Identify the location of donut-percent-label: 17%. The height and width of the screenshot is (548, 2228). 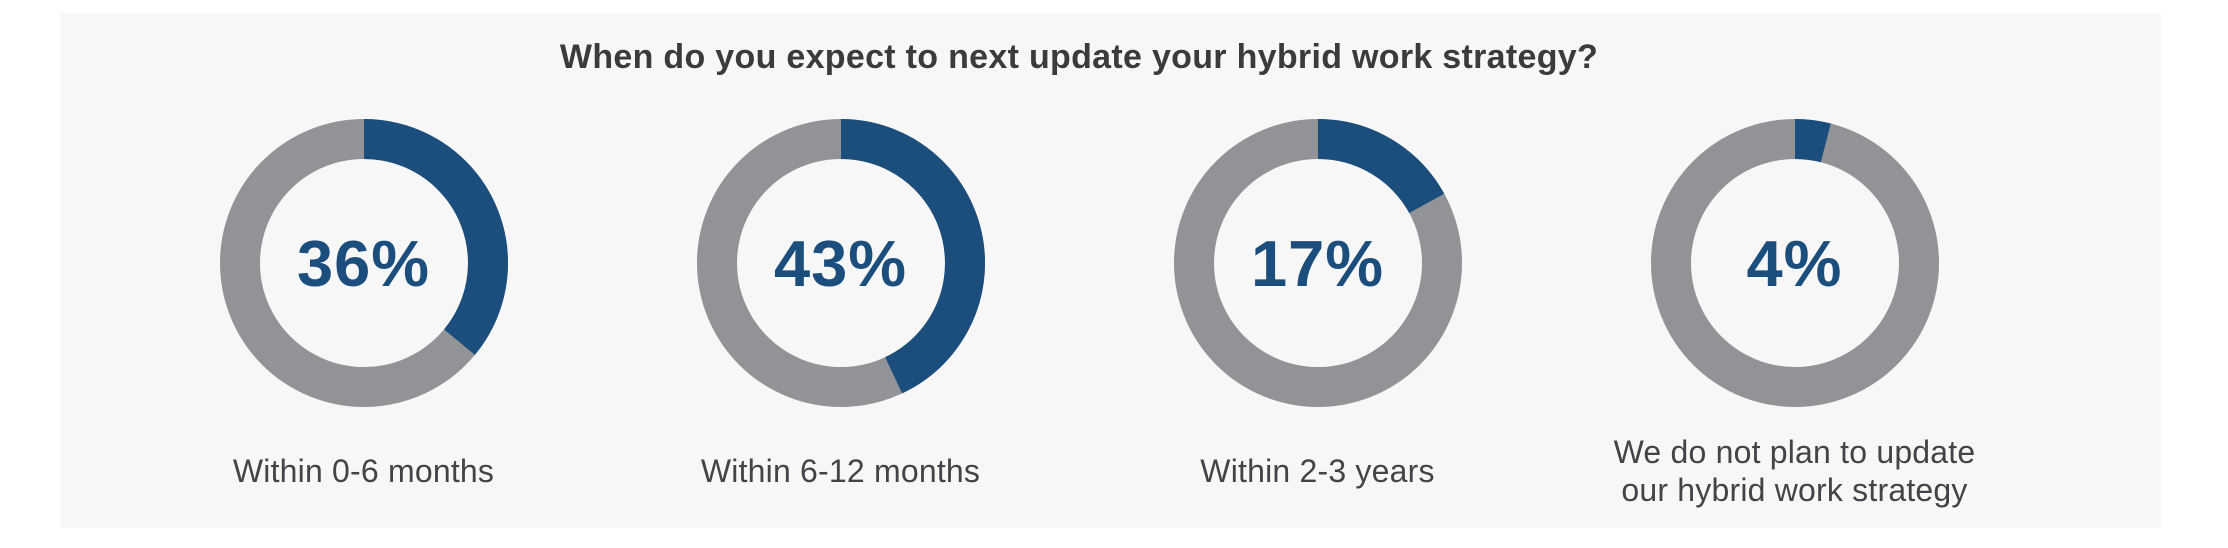
(1317, 263).